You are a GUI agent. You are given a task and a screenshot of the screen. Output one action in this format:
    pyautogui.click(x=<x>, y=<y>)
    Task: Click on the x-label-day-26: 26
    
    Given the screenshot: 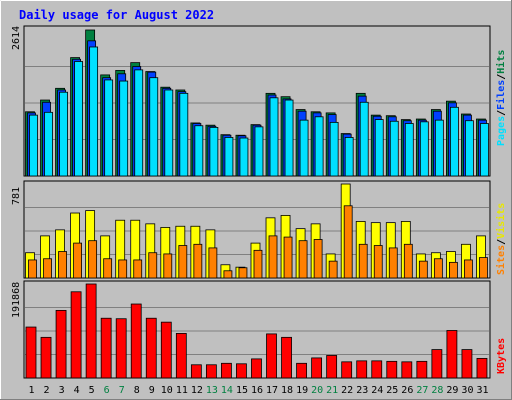 What is the action you would take?
    pyautogui.click(x=407, y=390)
    